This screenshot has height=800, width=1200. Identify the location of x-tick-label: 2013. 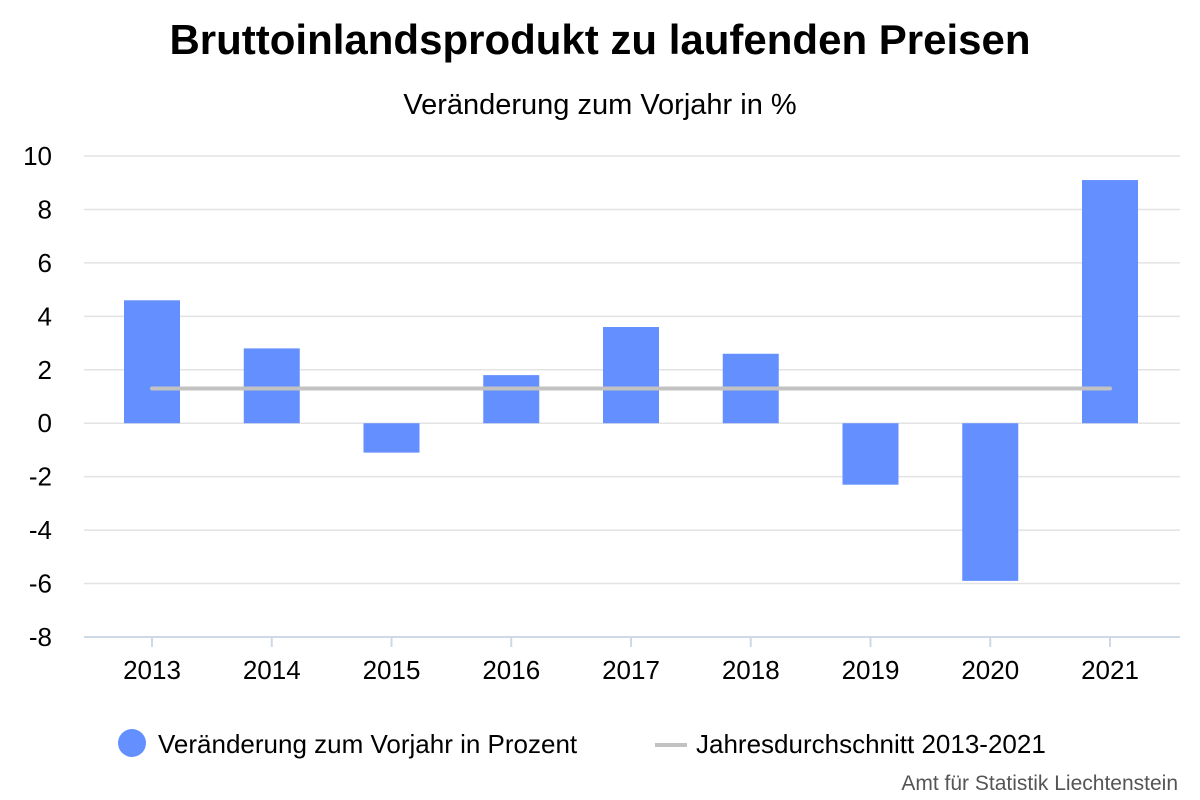
(152, 670).